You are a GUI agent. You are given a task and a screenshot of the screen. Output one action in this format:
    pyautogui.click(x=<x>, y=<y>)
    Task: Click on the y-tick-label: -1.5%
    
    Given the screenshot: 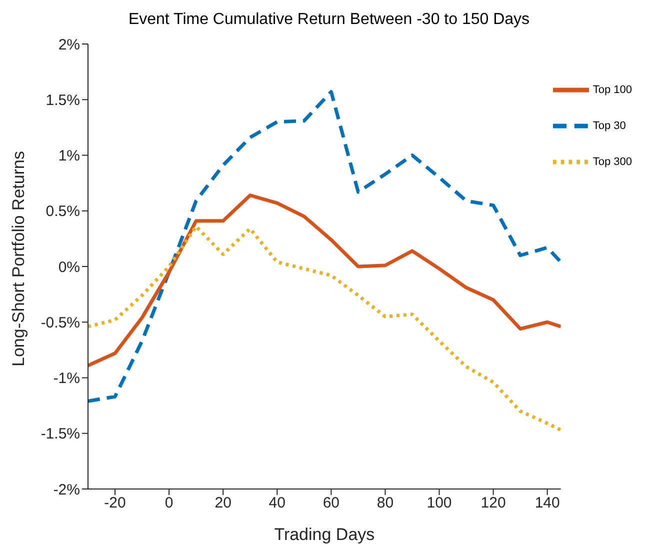 What is the action you would take?
    pyautogui.click(x=60, y=434)
    